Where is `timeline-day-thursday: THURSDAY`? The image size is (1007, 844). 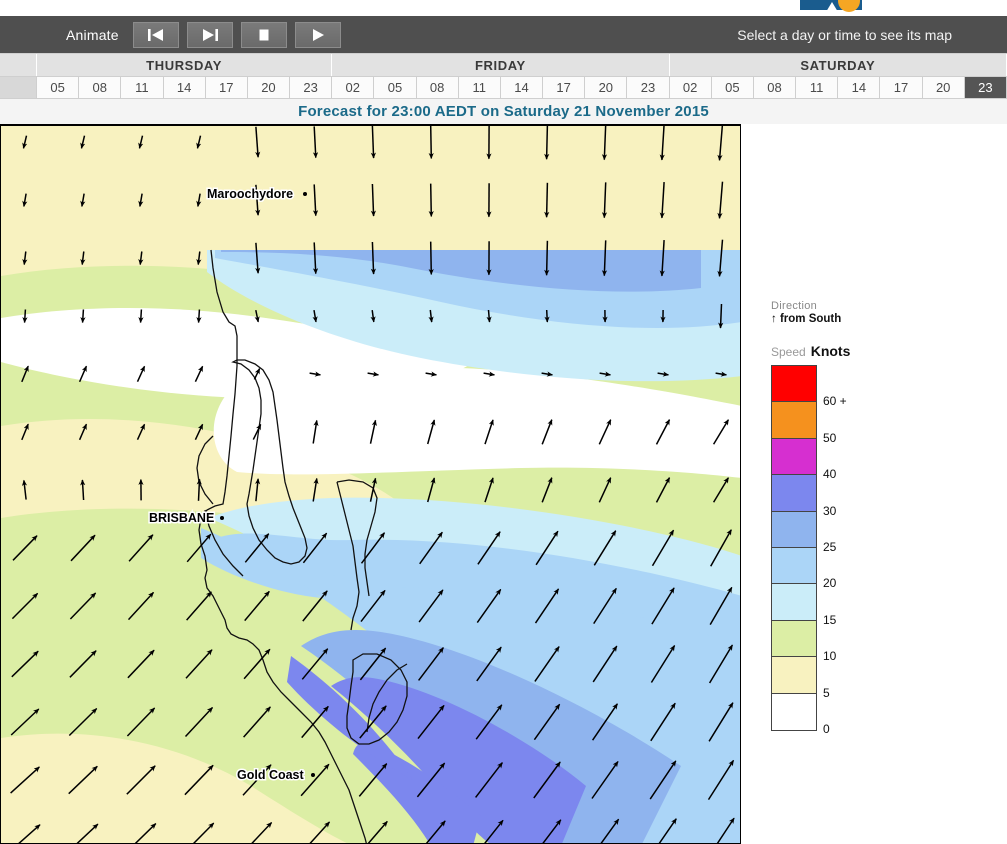
timeline-day-thursday: THURSDAY is located at coordinates (185, 65).